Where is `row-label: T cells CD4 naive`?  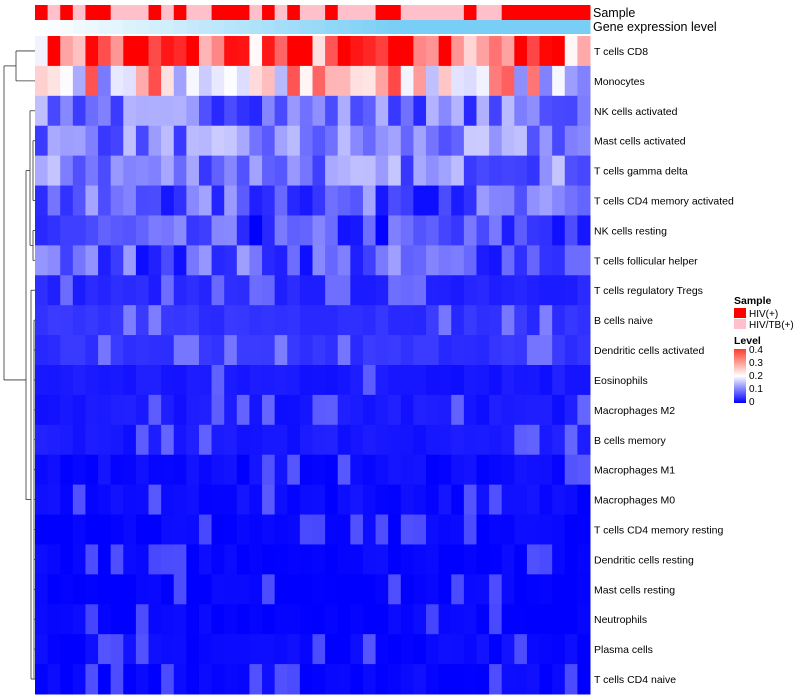
row-label: T cells CD4 naive is located at coordinates (635, 680).